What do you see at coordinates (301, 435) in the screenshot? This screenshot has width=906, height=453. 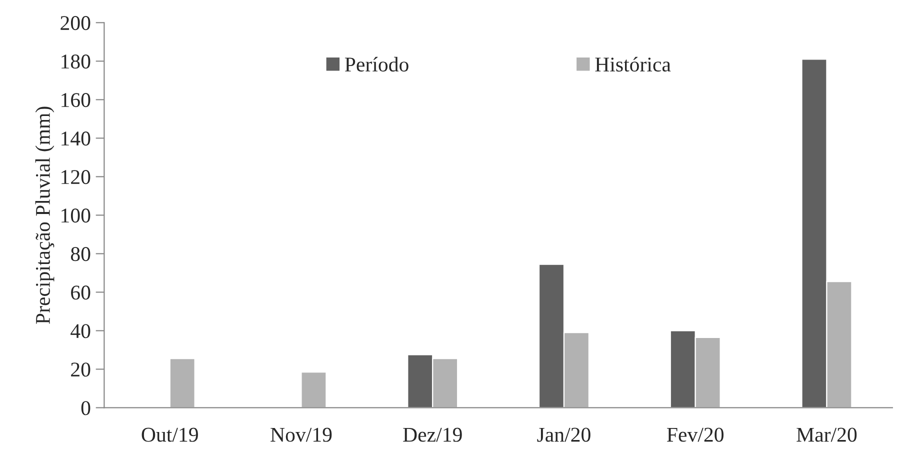 I see `x-tick-label: Nov/19` at bounding box center [301, 435].